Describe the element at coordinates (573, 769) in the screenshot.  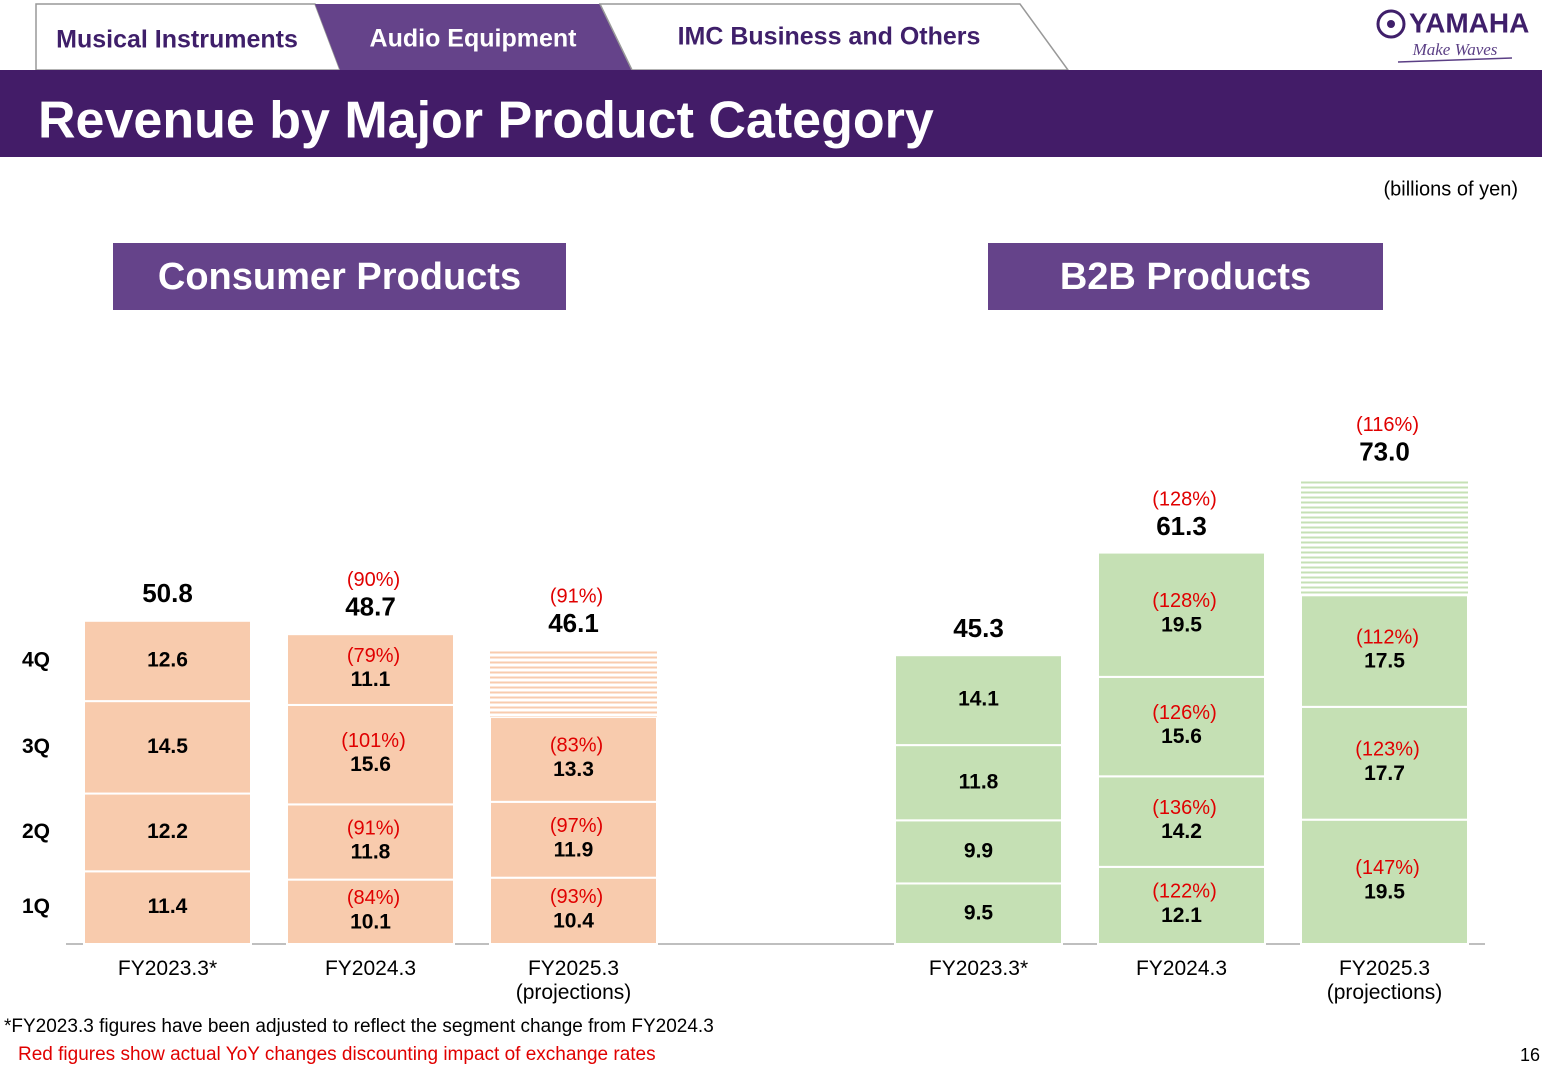
I see `value-label: 13.3` at that location.